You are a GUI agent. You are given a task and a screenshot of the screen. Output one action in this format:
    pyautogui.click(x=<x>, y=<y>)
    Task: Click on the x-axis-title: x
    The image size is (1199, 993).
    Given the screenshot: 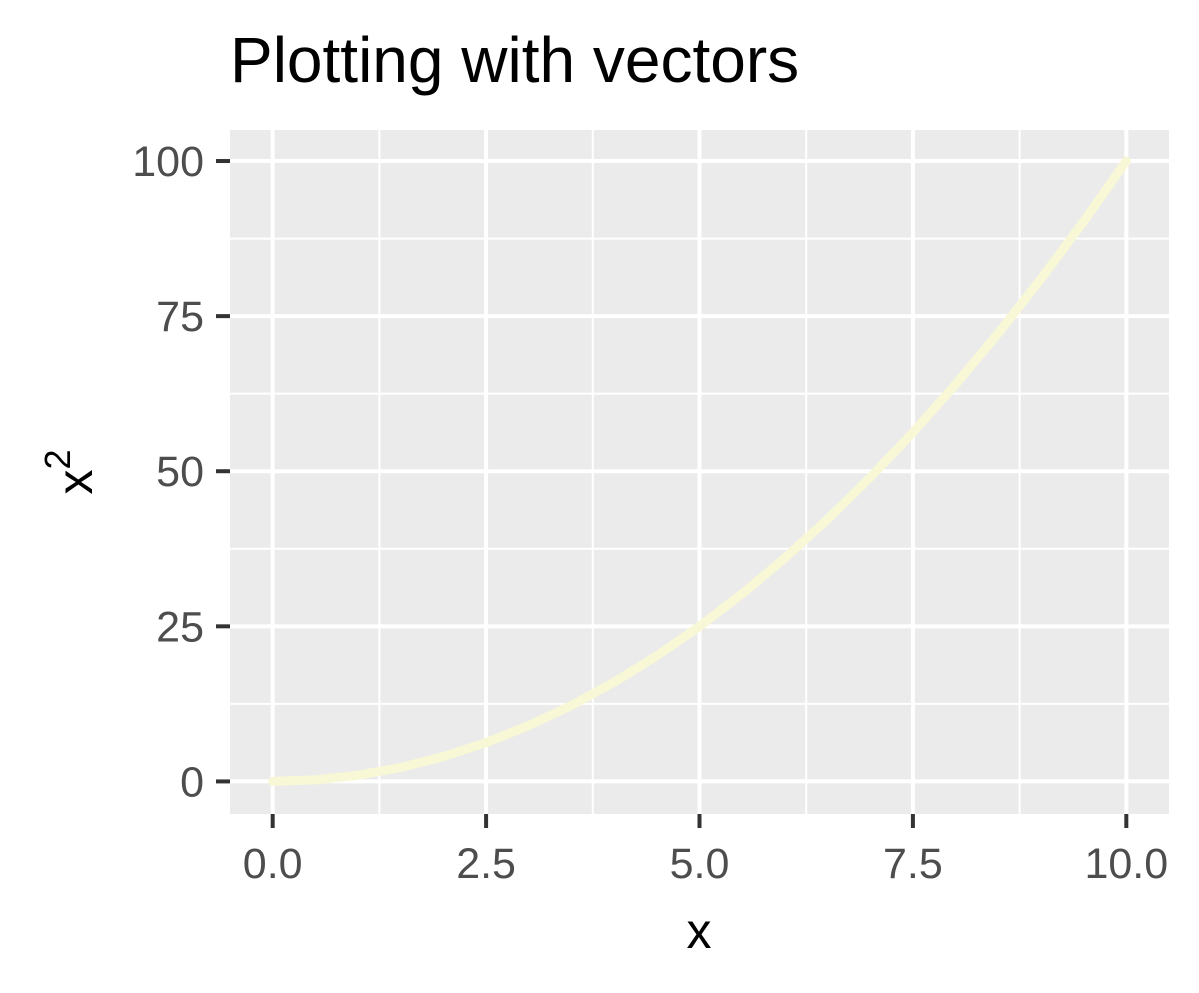 What is the action you would take?
    pyautogui.click(x=699, y=931)
    